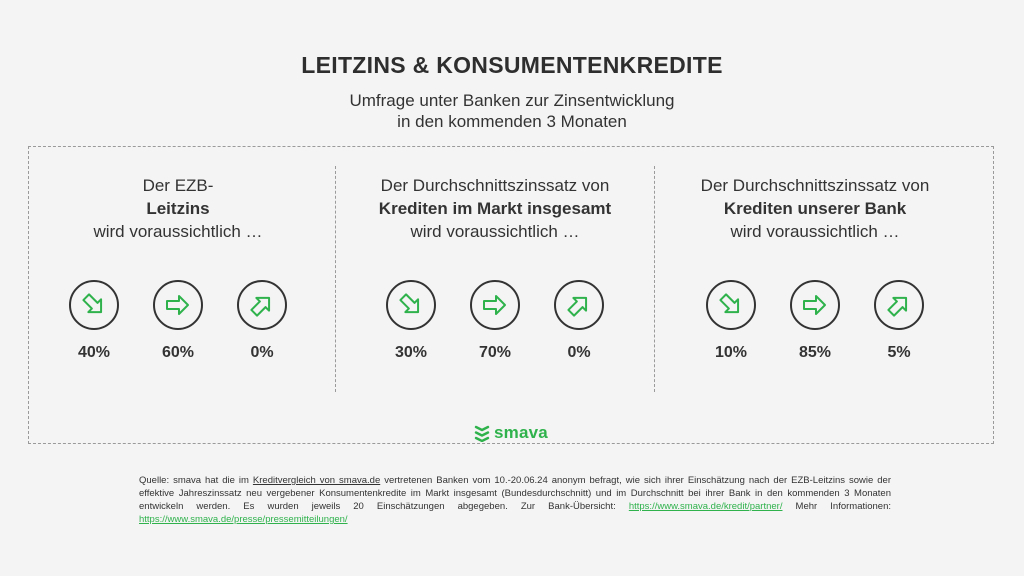 The height and width of the screenshot is (576, 1024). I want to click on arrow-item-sinken: 40%, so click(94, 321).